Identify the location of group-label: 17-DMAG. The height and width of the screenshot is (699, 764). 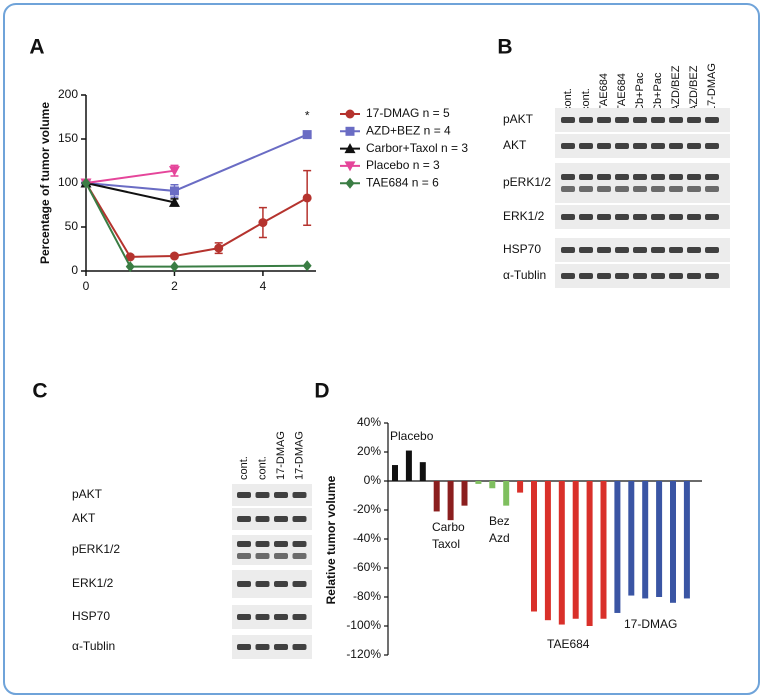
(650, 624).